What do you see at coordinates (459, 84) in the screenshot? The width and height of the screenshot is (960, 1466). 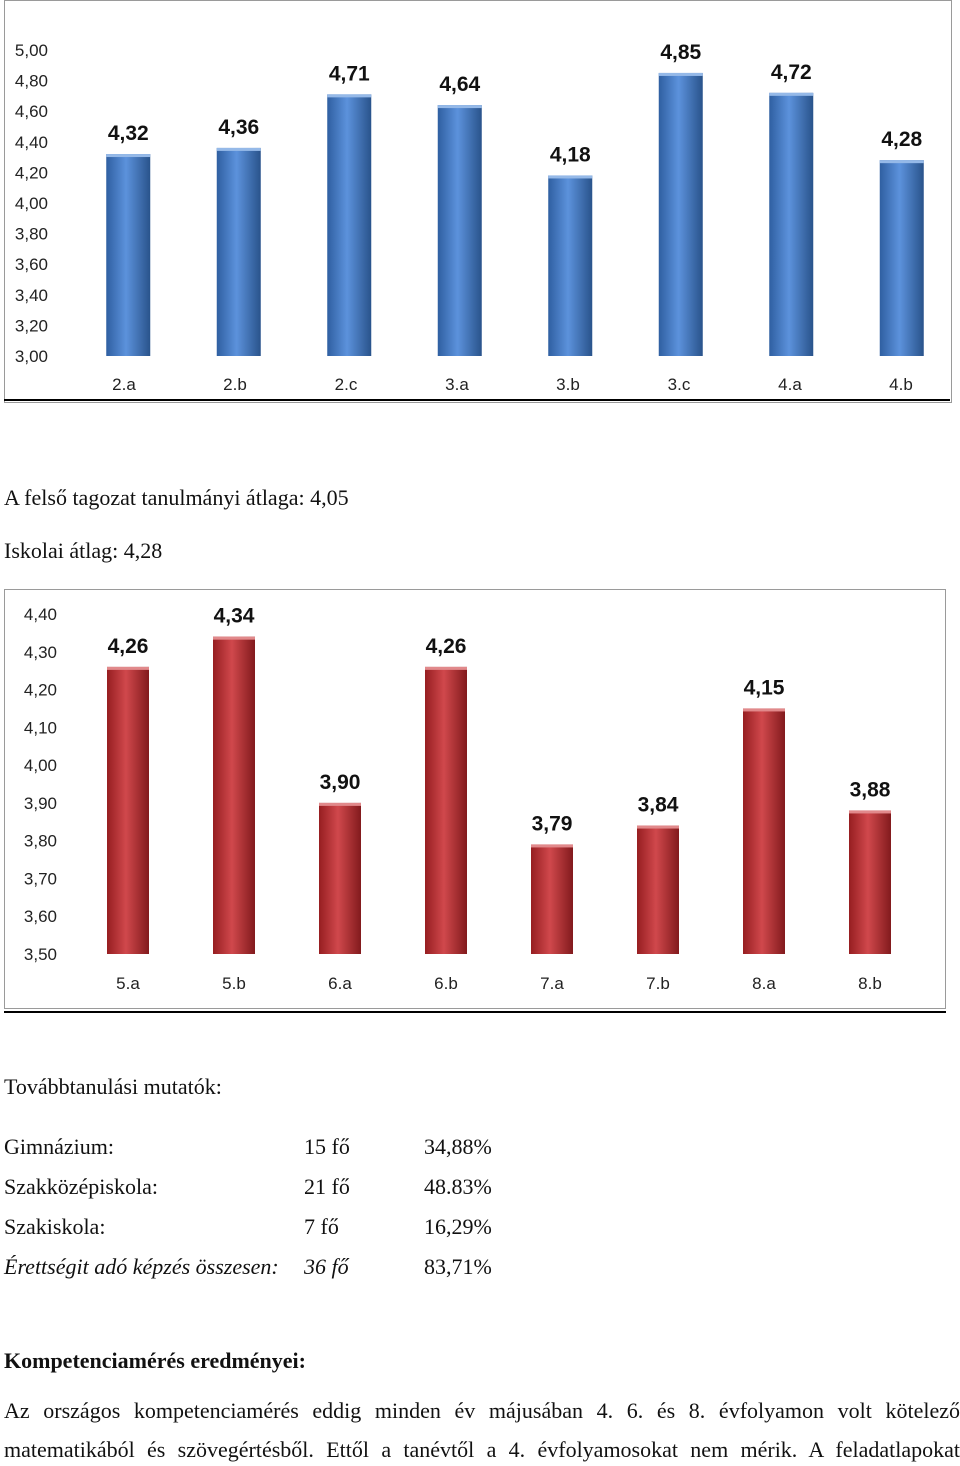 I see `data-label: 4,64` at bounding box center [459, 84].